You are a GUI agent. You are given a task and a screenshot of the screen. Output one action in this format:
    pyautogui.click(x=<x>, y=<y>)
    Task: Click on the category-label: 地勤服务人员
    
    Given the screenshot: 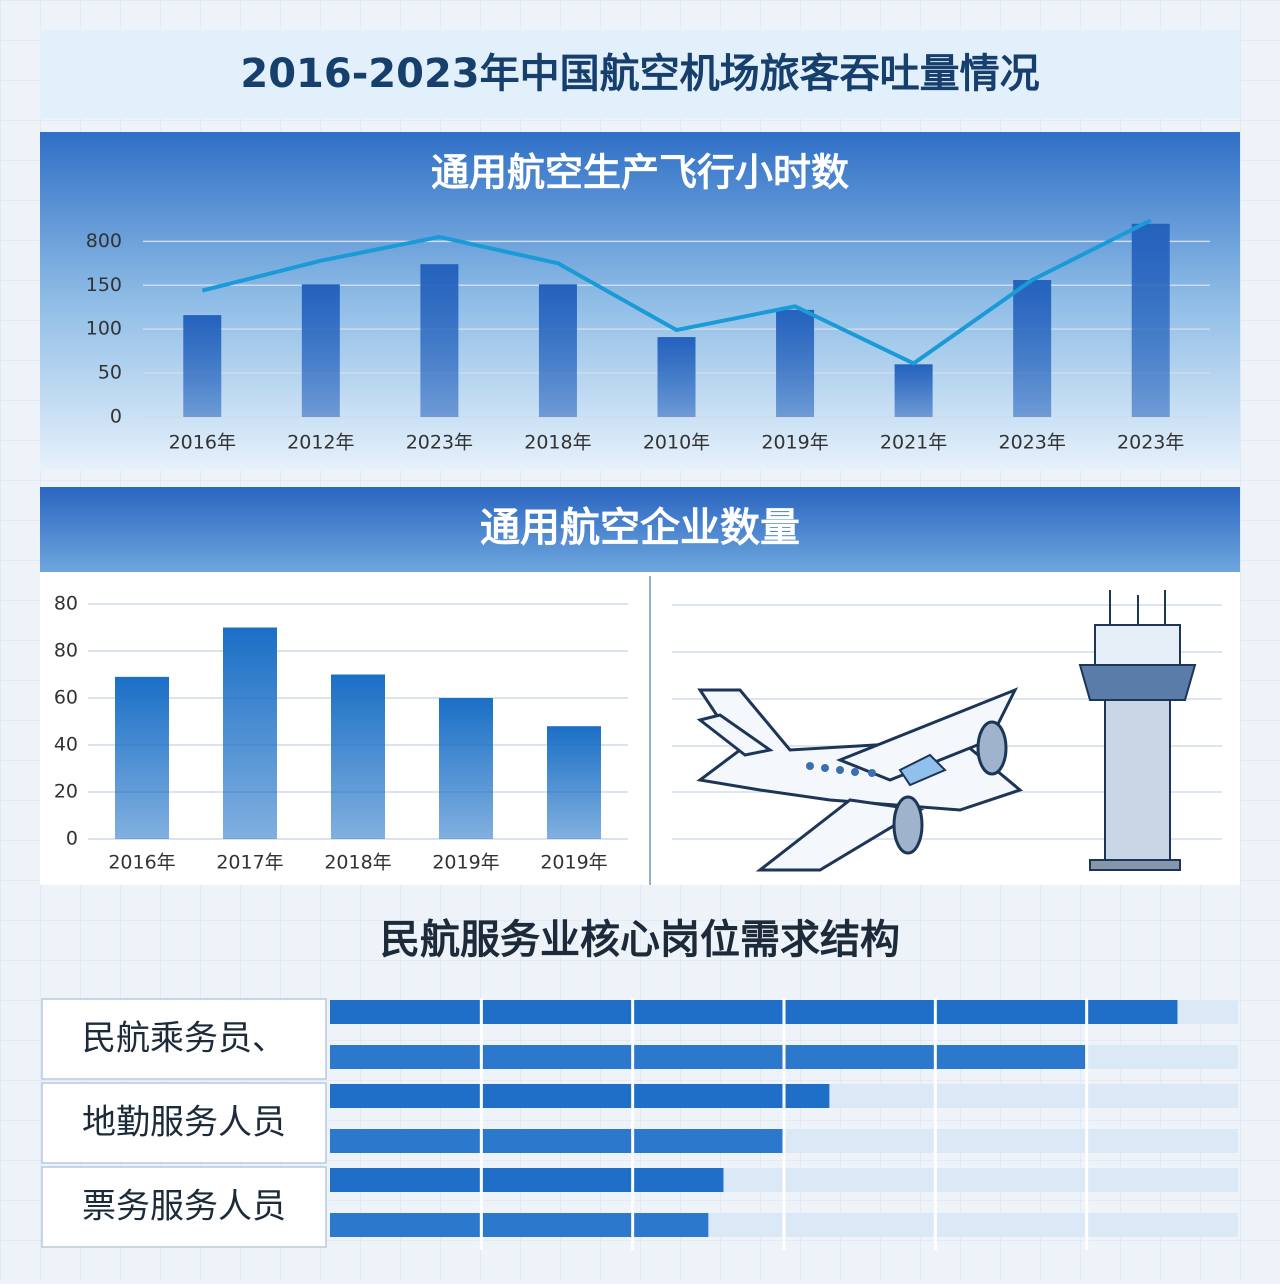 What is the action you would take?
    pyautogui.click(x=184, y=1123)
    